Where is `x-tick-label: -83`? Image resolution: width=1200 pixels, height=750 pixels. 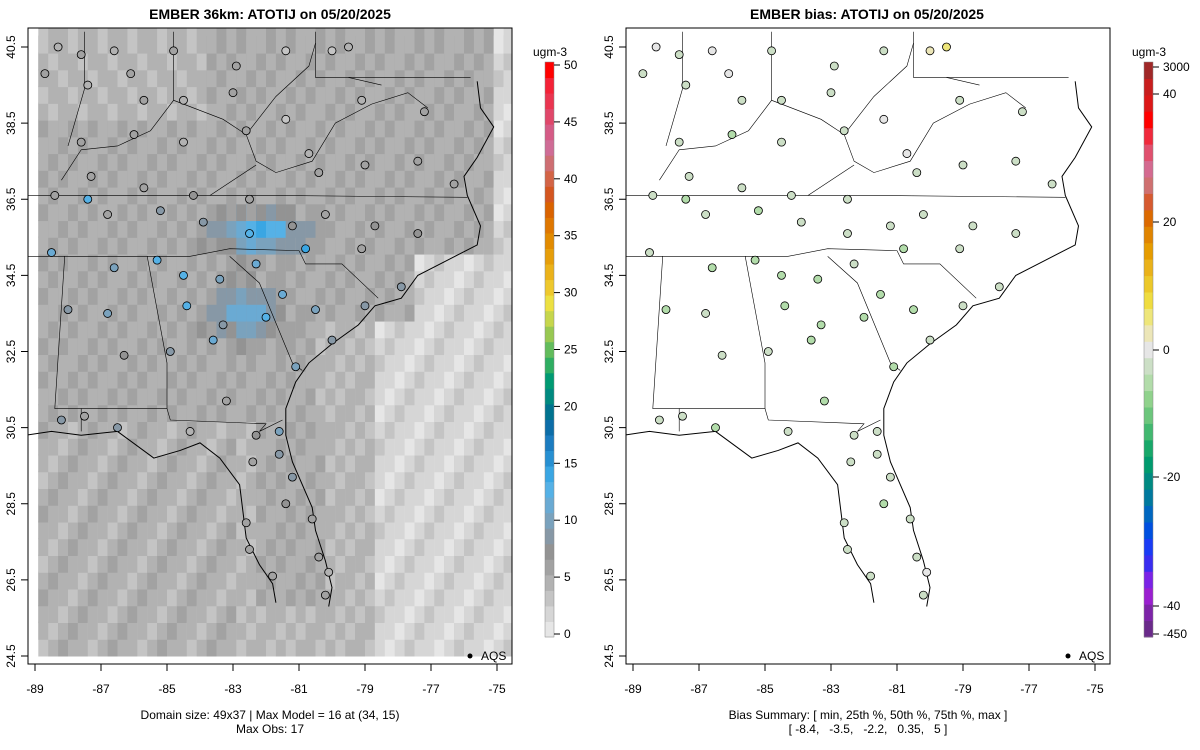 x-tick-label: -83 is located at coordinates (233, 689).